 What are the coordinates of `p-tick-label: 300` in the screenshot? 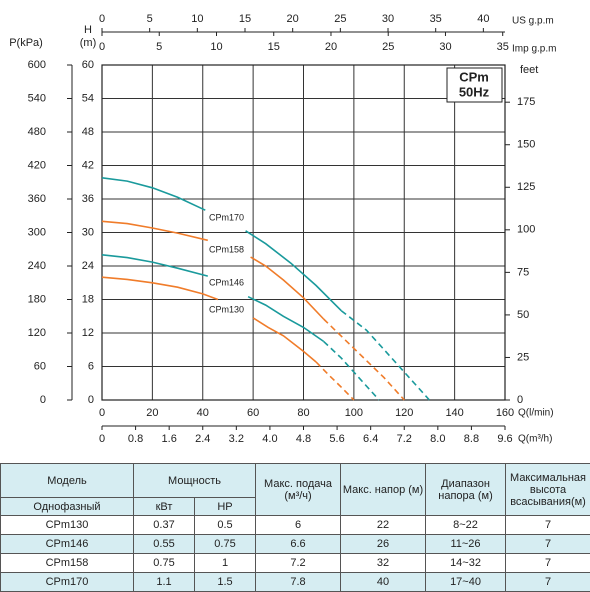 It's located at (37, 232).